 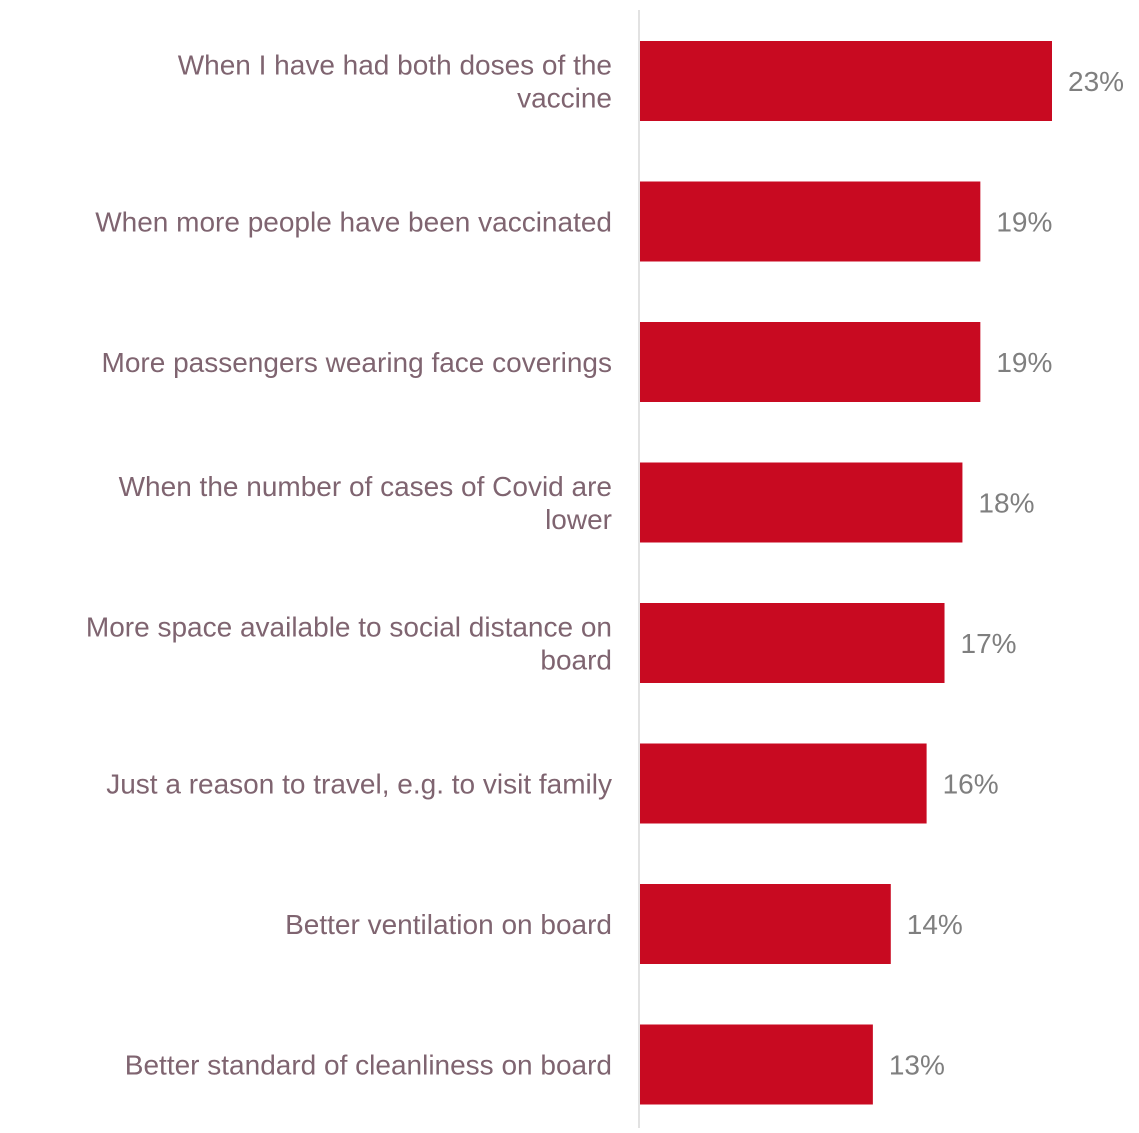 I want to click on data-label: 14%, so click(x=935, y=924).